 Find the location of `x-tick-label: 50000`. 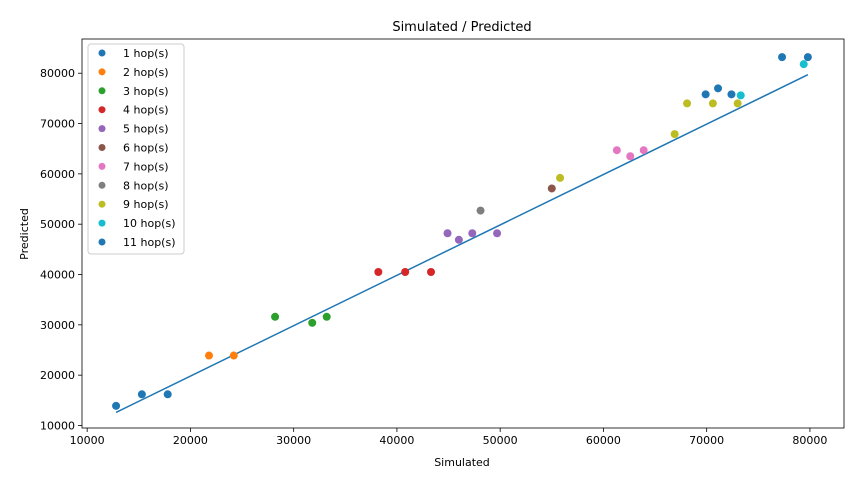

x-tick-label: 50000 is located at coordinates (500, 440).